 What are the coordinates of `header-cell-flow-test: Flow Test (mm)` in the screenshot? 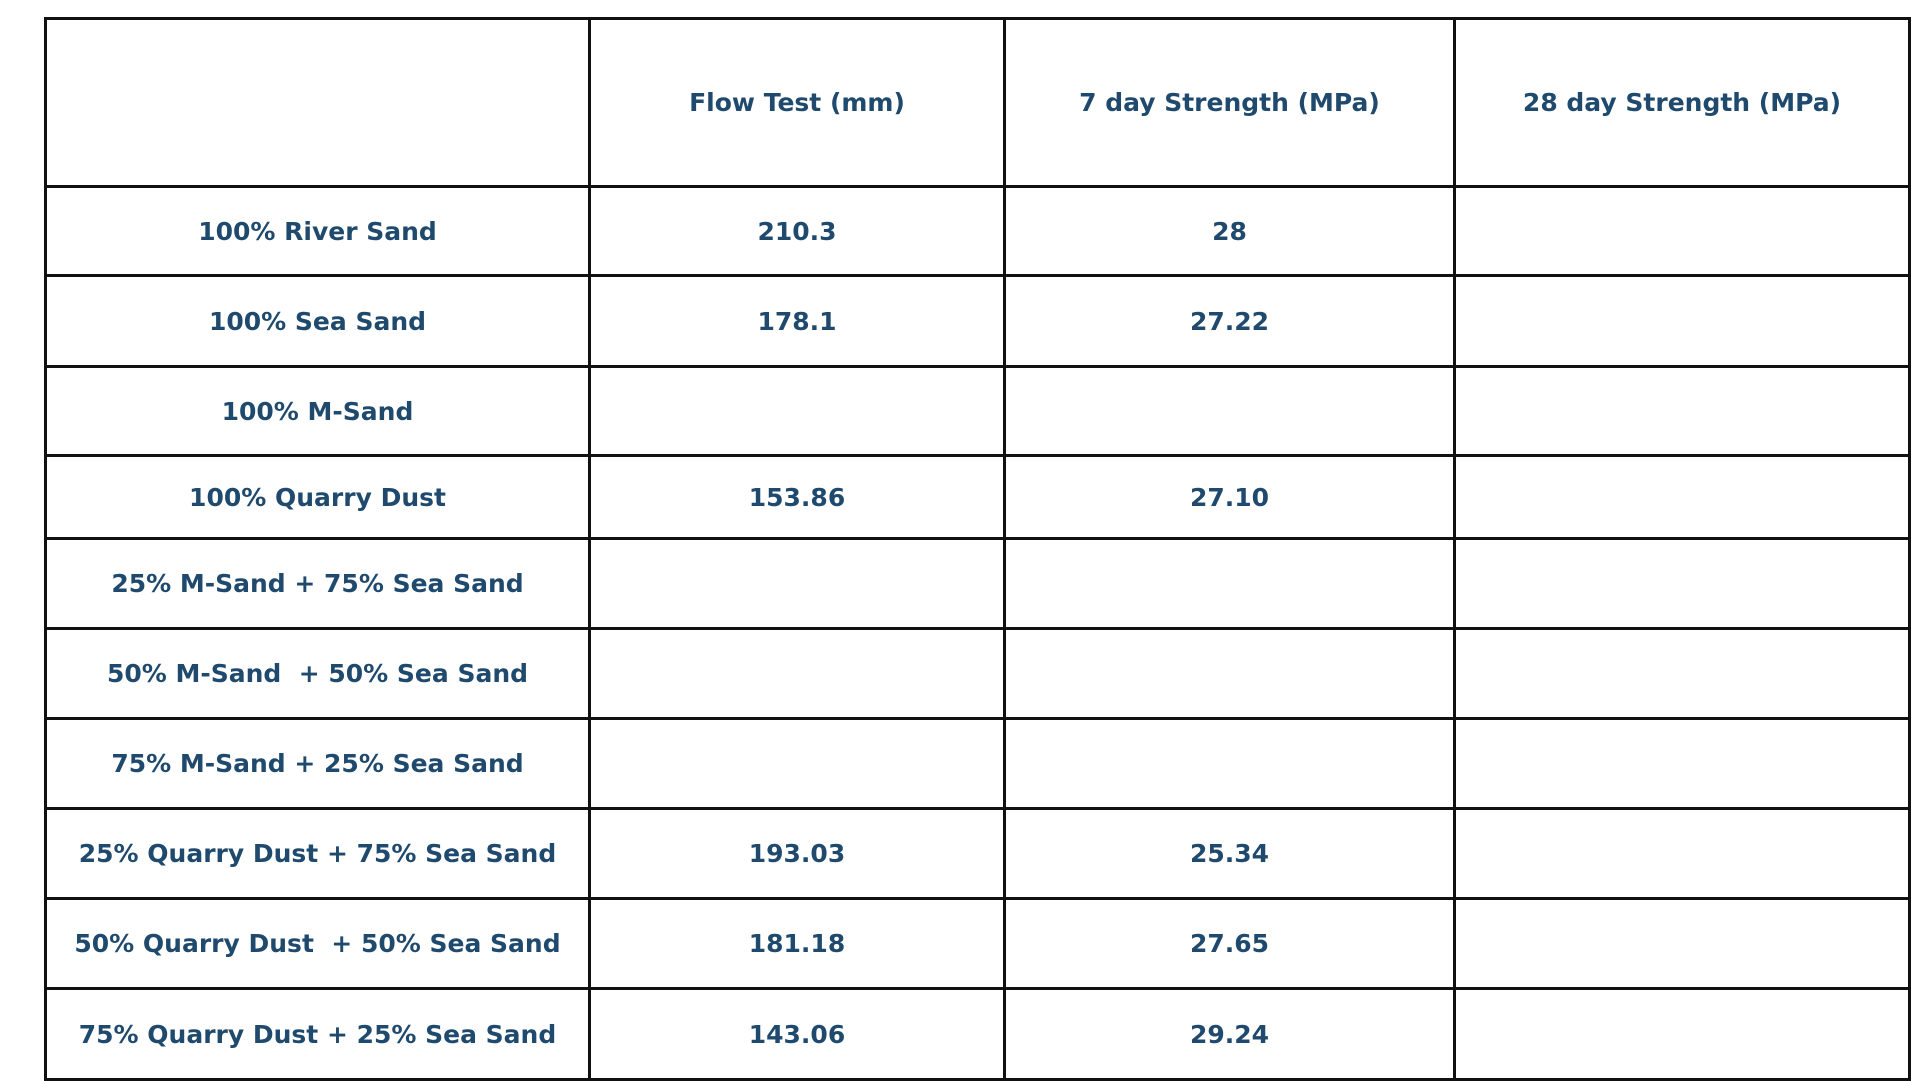 It's located at (797, 102).